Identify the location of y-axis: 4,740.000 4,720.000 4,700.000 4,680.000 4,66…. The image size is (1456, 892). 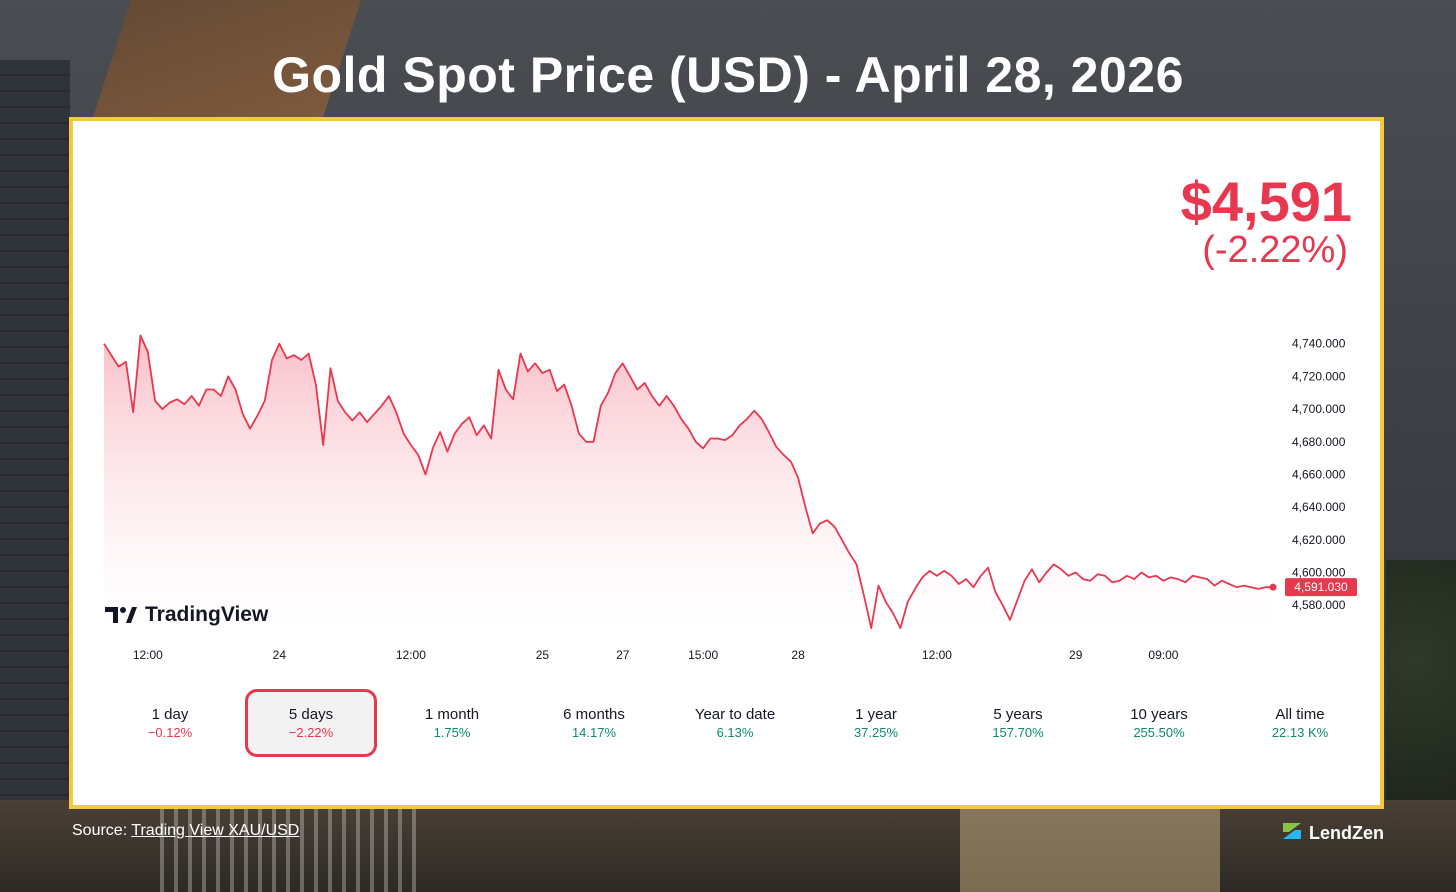
(1319, 475).